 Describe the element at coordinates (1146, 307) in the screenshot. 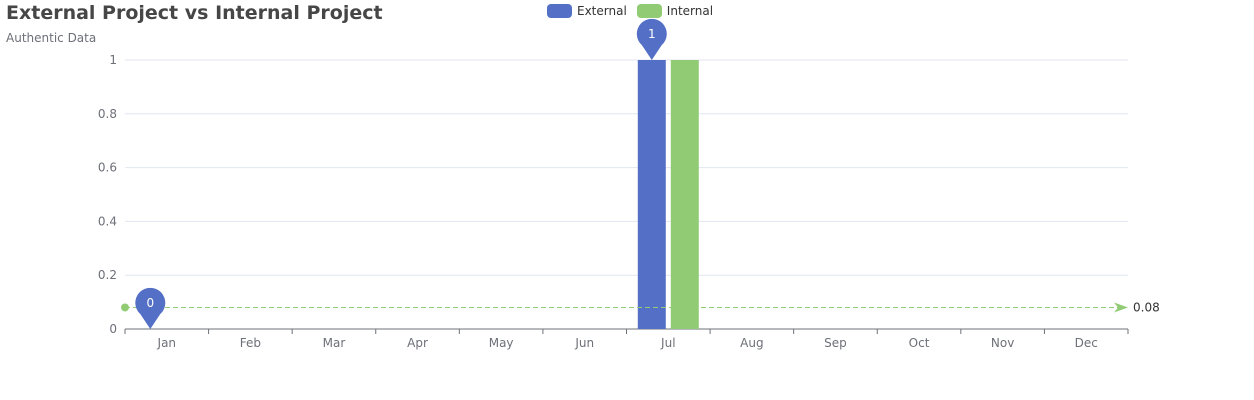

I see `mark-line-label: 0.08` at that location.